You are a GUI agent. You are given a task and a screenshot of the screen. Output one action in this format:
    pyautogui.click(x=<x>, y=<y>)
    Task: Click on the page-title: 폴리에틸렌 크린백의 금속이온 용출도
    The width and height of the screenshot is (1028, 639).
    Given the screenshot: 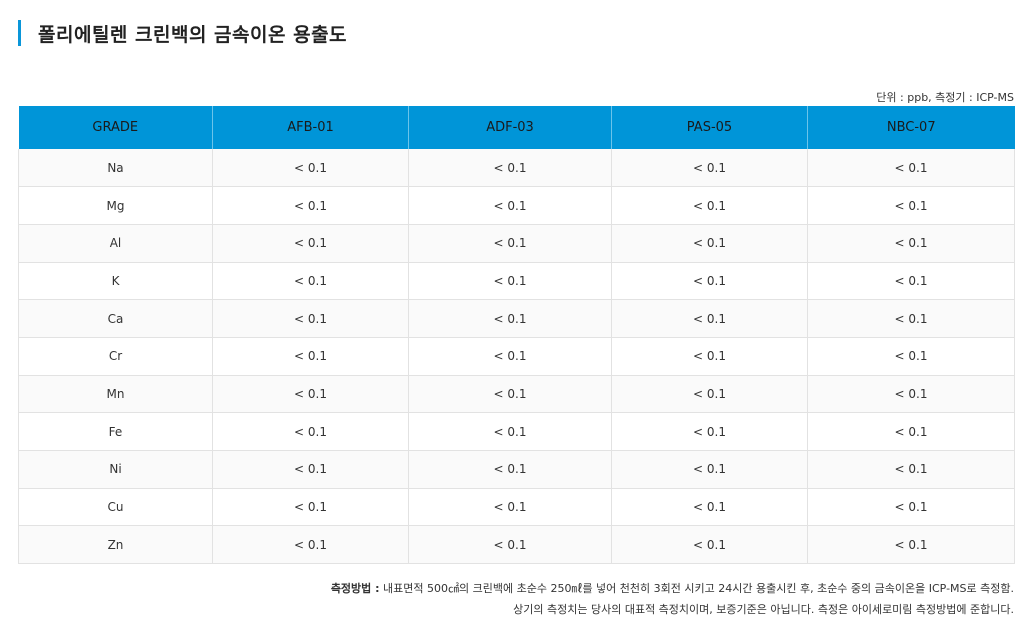 What is the action you would take?
    pyautogui.click(x=193, y=34)
    